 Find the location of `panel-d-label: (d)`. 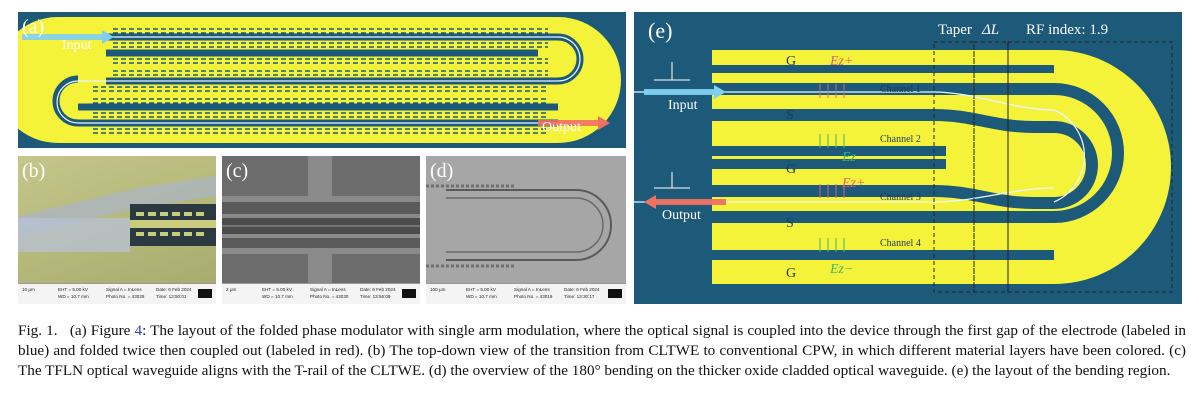

panel-d-label: (d) is located at coordinates (442, 171).